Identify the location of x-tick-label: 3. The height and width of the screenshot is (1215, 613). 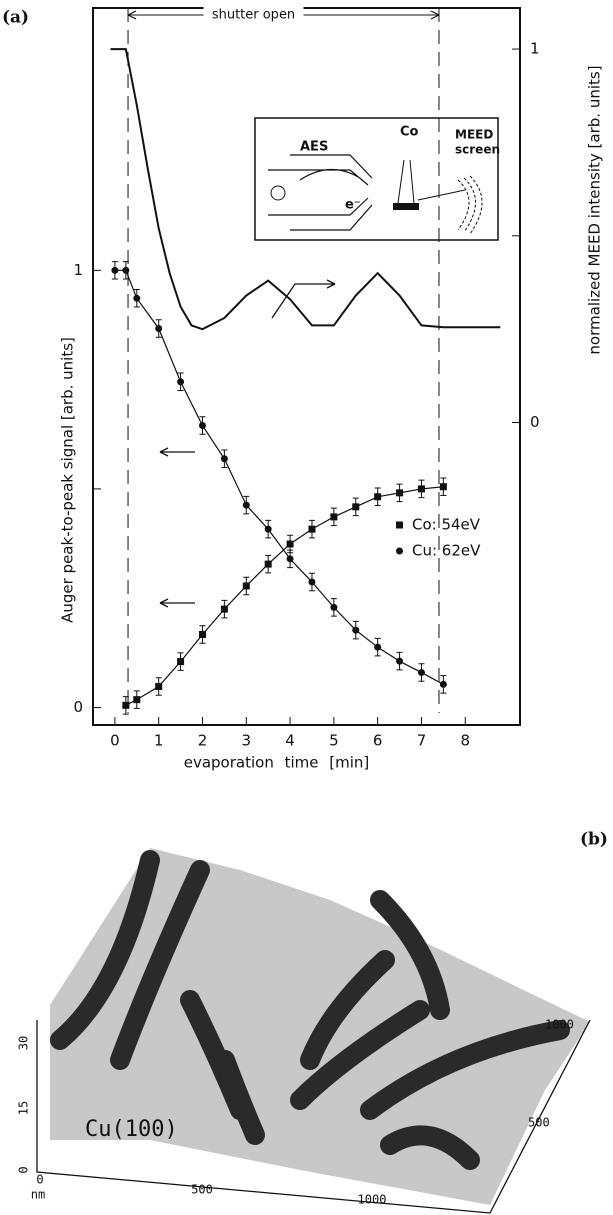
(247, 741).